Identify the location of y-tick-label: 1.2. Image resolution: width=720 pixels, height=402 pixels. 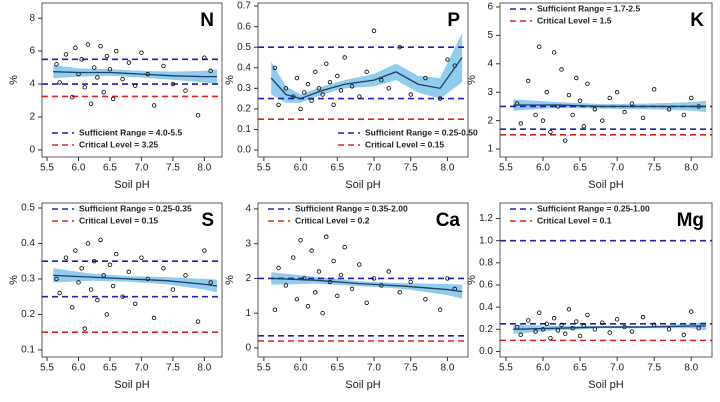
(486, 218).